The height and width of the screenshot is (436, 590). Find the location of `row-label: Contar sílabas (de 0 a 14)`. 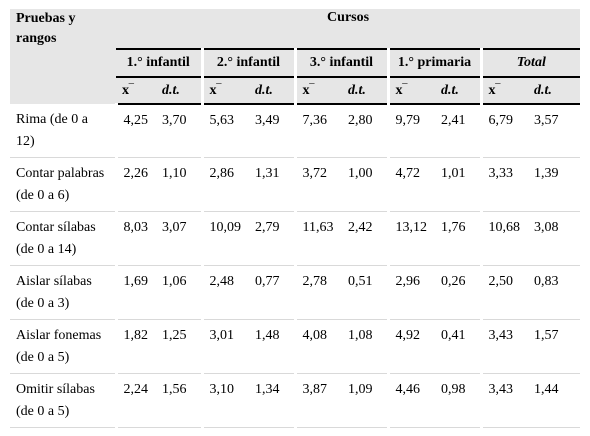

row-label: Contar sílabas (de 0 a 14) is located at coordinates (63, 238).